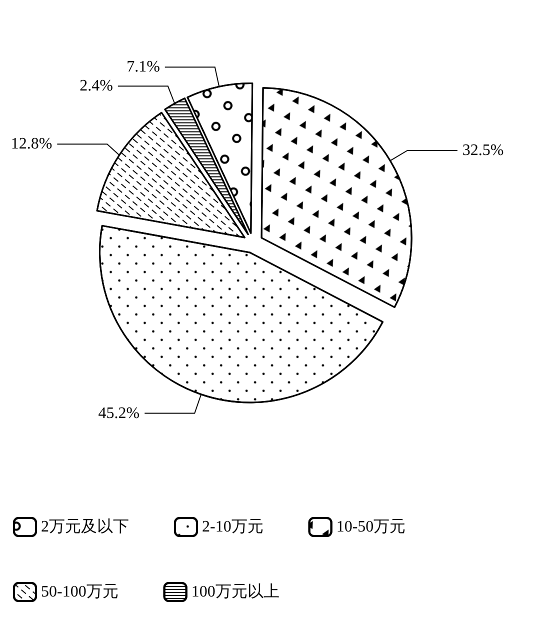  What do you see at coordinates (233, 527) in the screenshot?
I see `legend-label: 2-10万元` at bounding box center [233, 527].